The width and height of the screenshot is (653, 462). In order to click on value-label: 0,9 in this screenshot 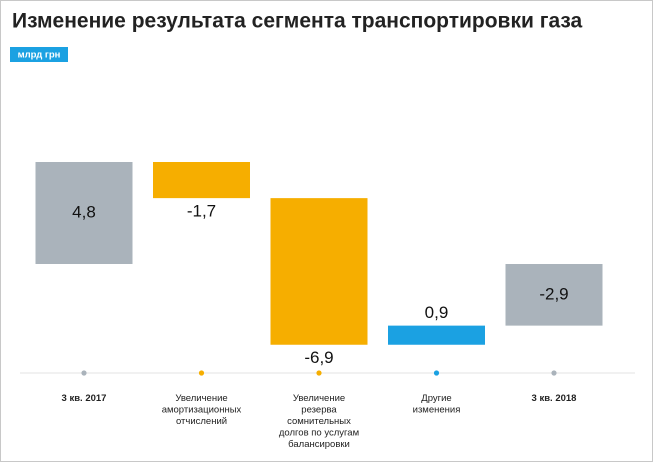, I will do `click(437, 312)`.